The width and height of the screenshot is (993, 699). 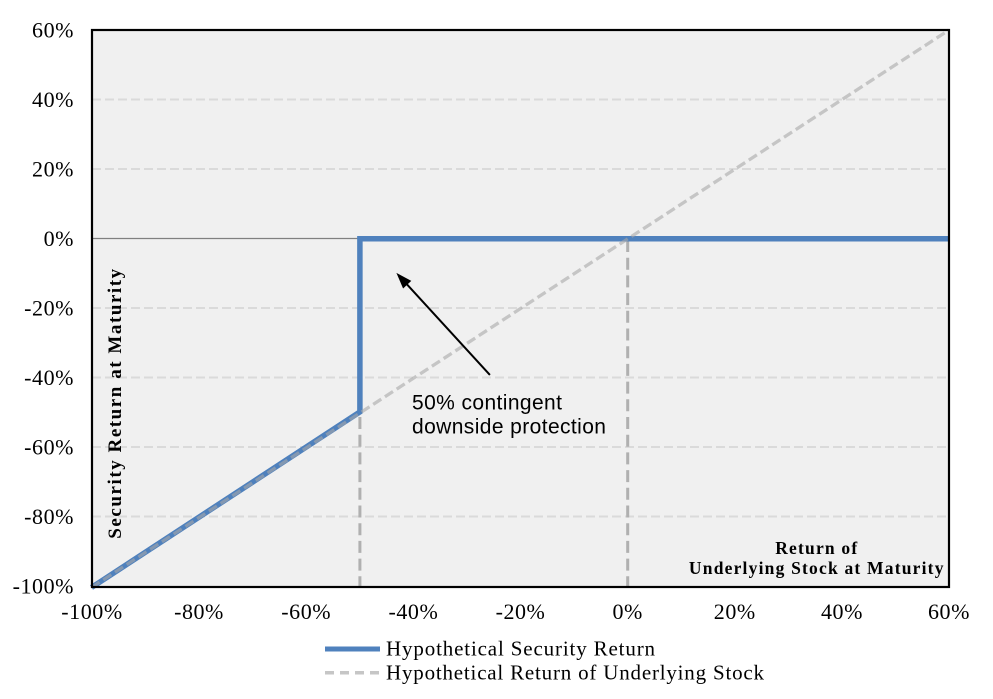 What do you see at coordinates (487, 403) in the screenshot?
I see `svg-text: 50% contingent` at bounding box center [487, 403].